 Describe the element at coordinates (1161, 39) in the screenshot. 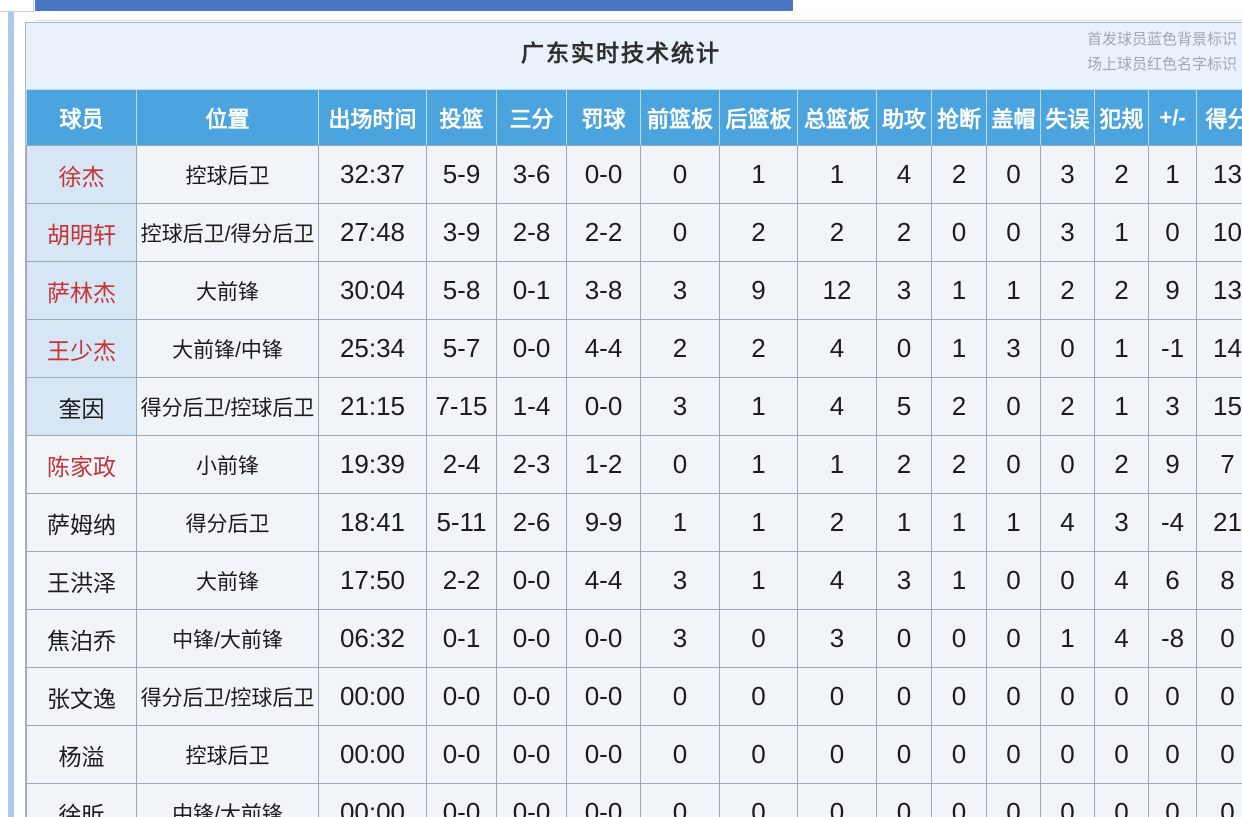

I see `legend-starter-note: 首发球员蓝色背景标识` at that location.